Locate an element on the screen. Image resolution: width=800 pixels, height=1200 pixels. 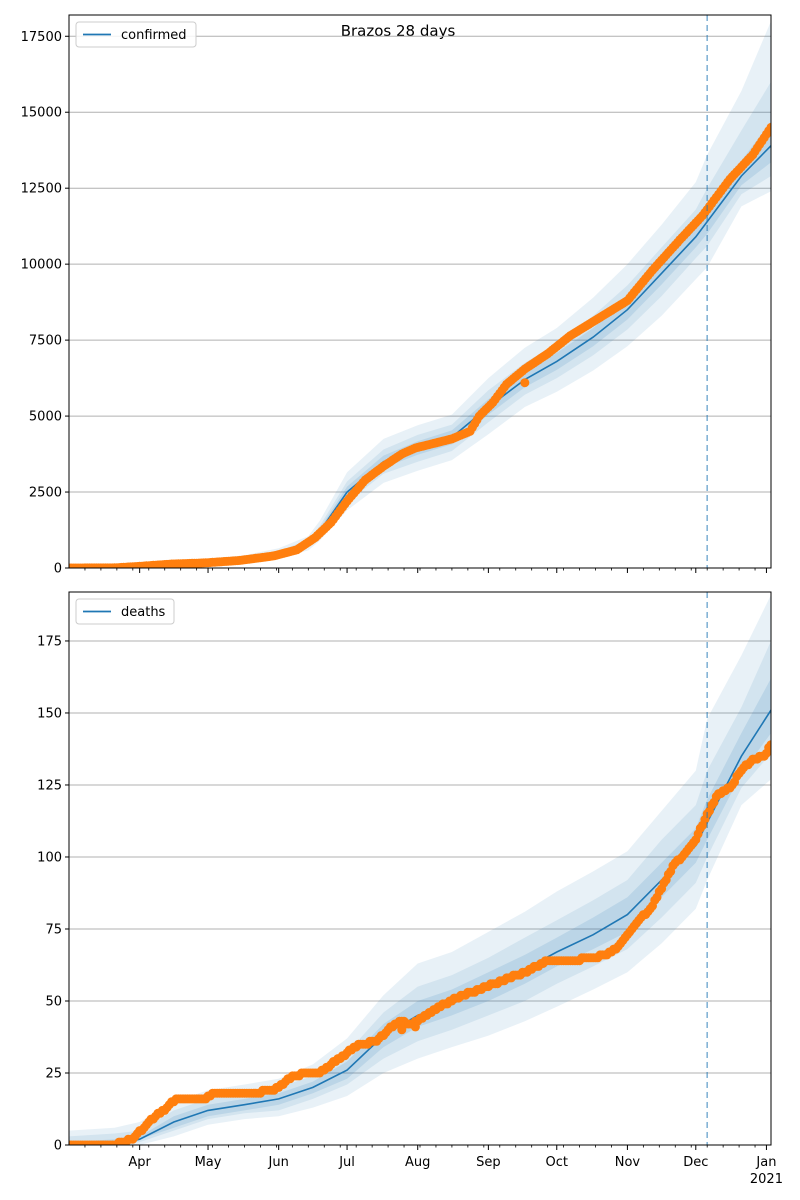
legend-label: confirmed is located at coordinates (154, 35).